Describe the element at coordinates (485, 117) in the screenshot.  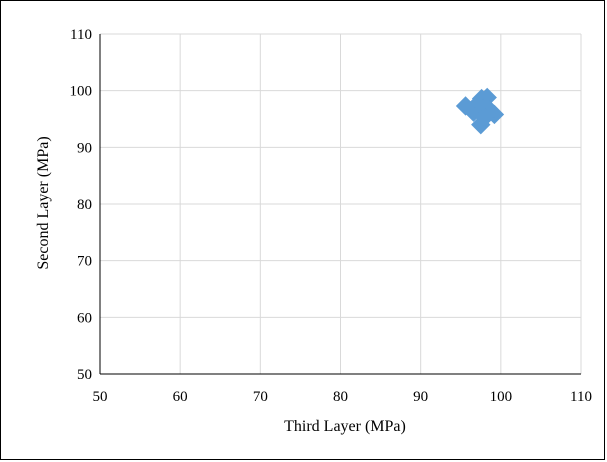
I see `data-point` at that location.